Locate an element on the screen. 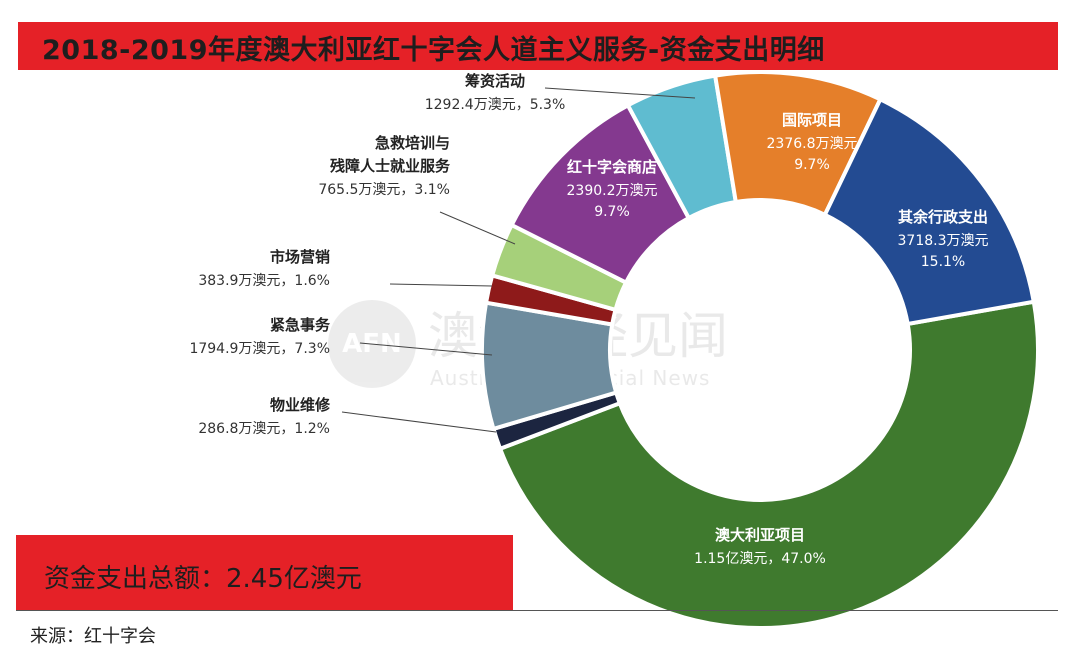 This screenshot has height=662, width=1080. chart-title: 2018-2019年度澳大利亚红十字会人道主义服务-资金支出明细 is located at coordinates (433, 50).